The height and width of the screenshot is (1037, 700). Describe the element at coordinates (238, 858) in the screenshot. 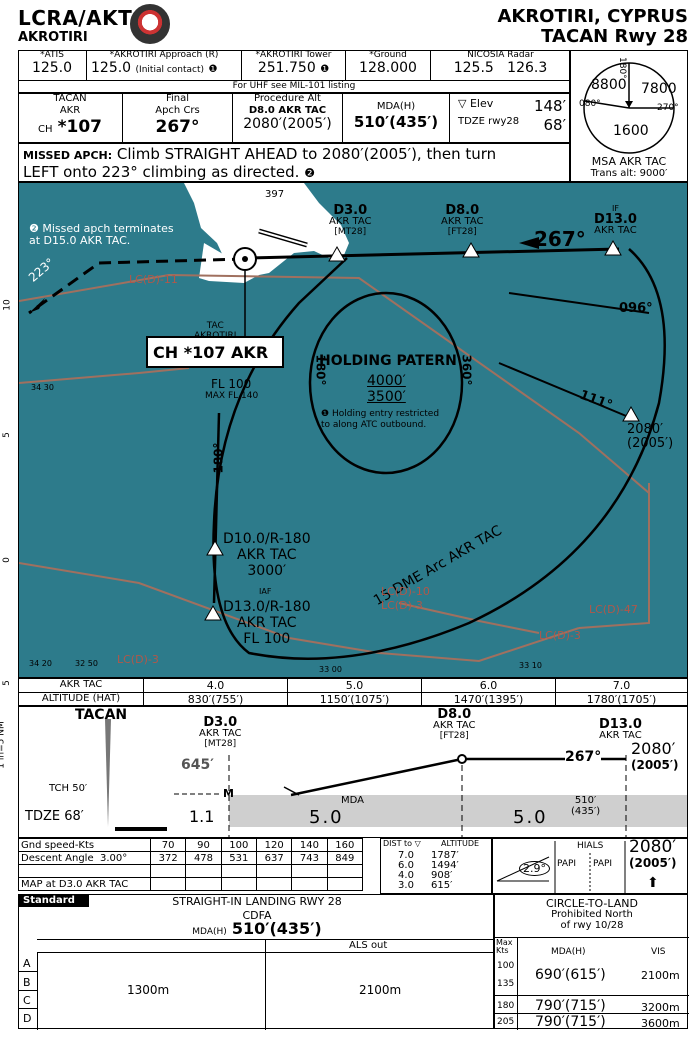

I see `rate-100: 531` at that location.